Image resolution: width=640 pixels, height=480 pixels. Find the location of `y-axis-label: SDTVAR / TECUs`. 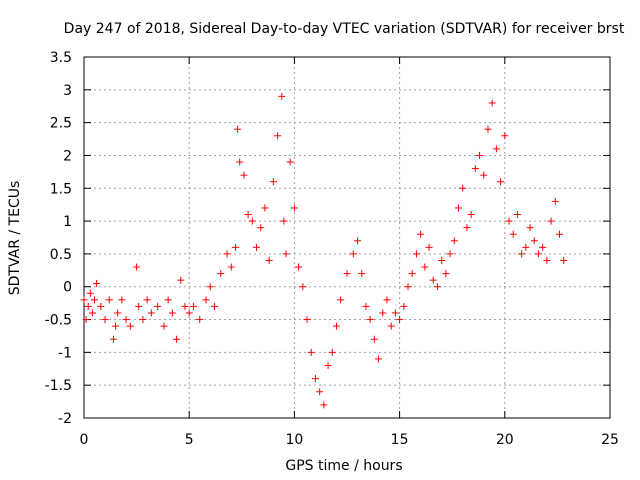

y-axis-label: SDTVAR / TECUs is located at coordinates (15, 238).